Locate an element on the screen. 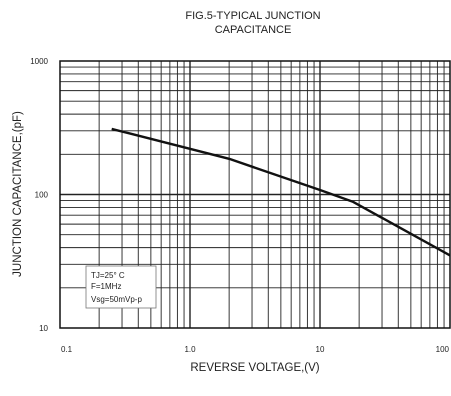 The width and height of the screenshot is (451, 396). chart-title-line-2: CAPACITANCE is located at coordinates (253, 30).